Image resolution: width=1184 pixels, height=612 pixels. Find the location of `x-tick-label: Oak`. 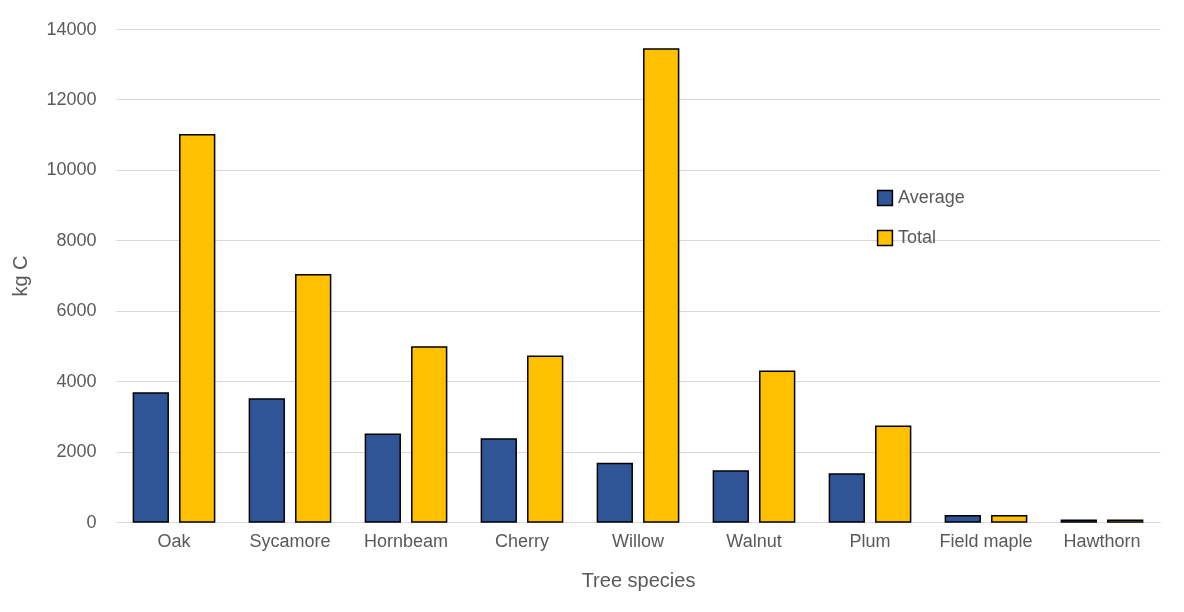

x-tick-label: Oak is located at coordinates (174, 540).